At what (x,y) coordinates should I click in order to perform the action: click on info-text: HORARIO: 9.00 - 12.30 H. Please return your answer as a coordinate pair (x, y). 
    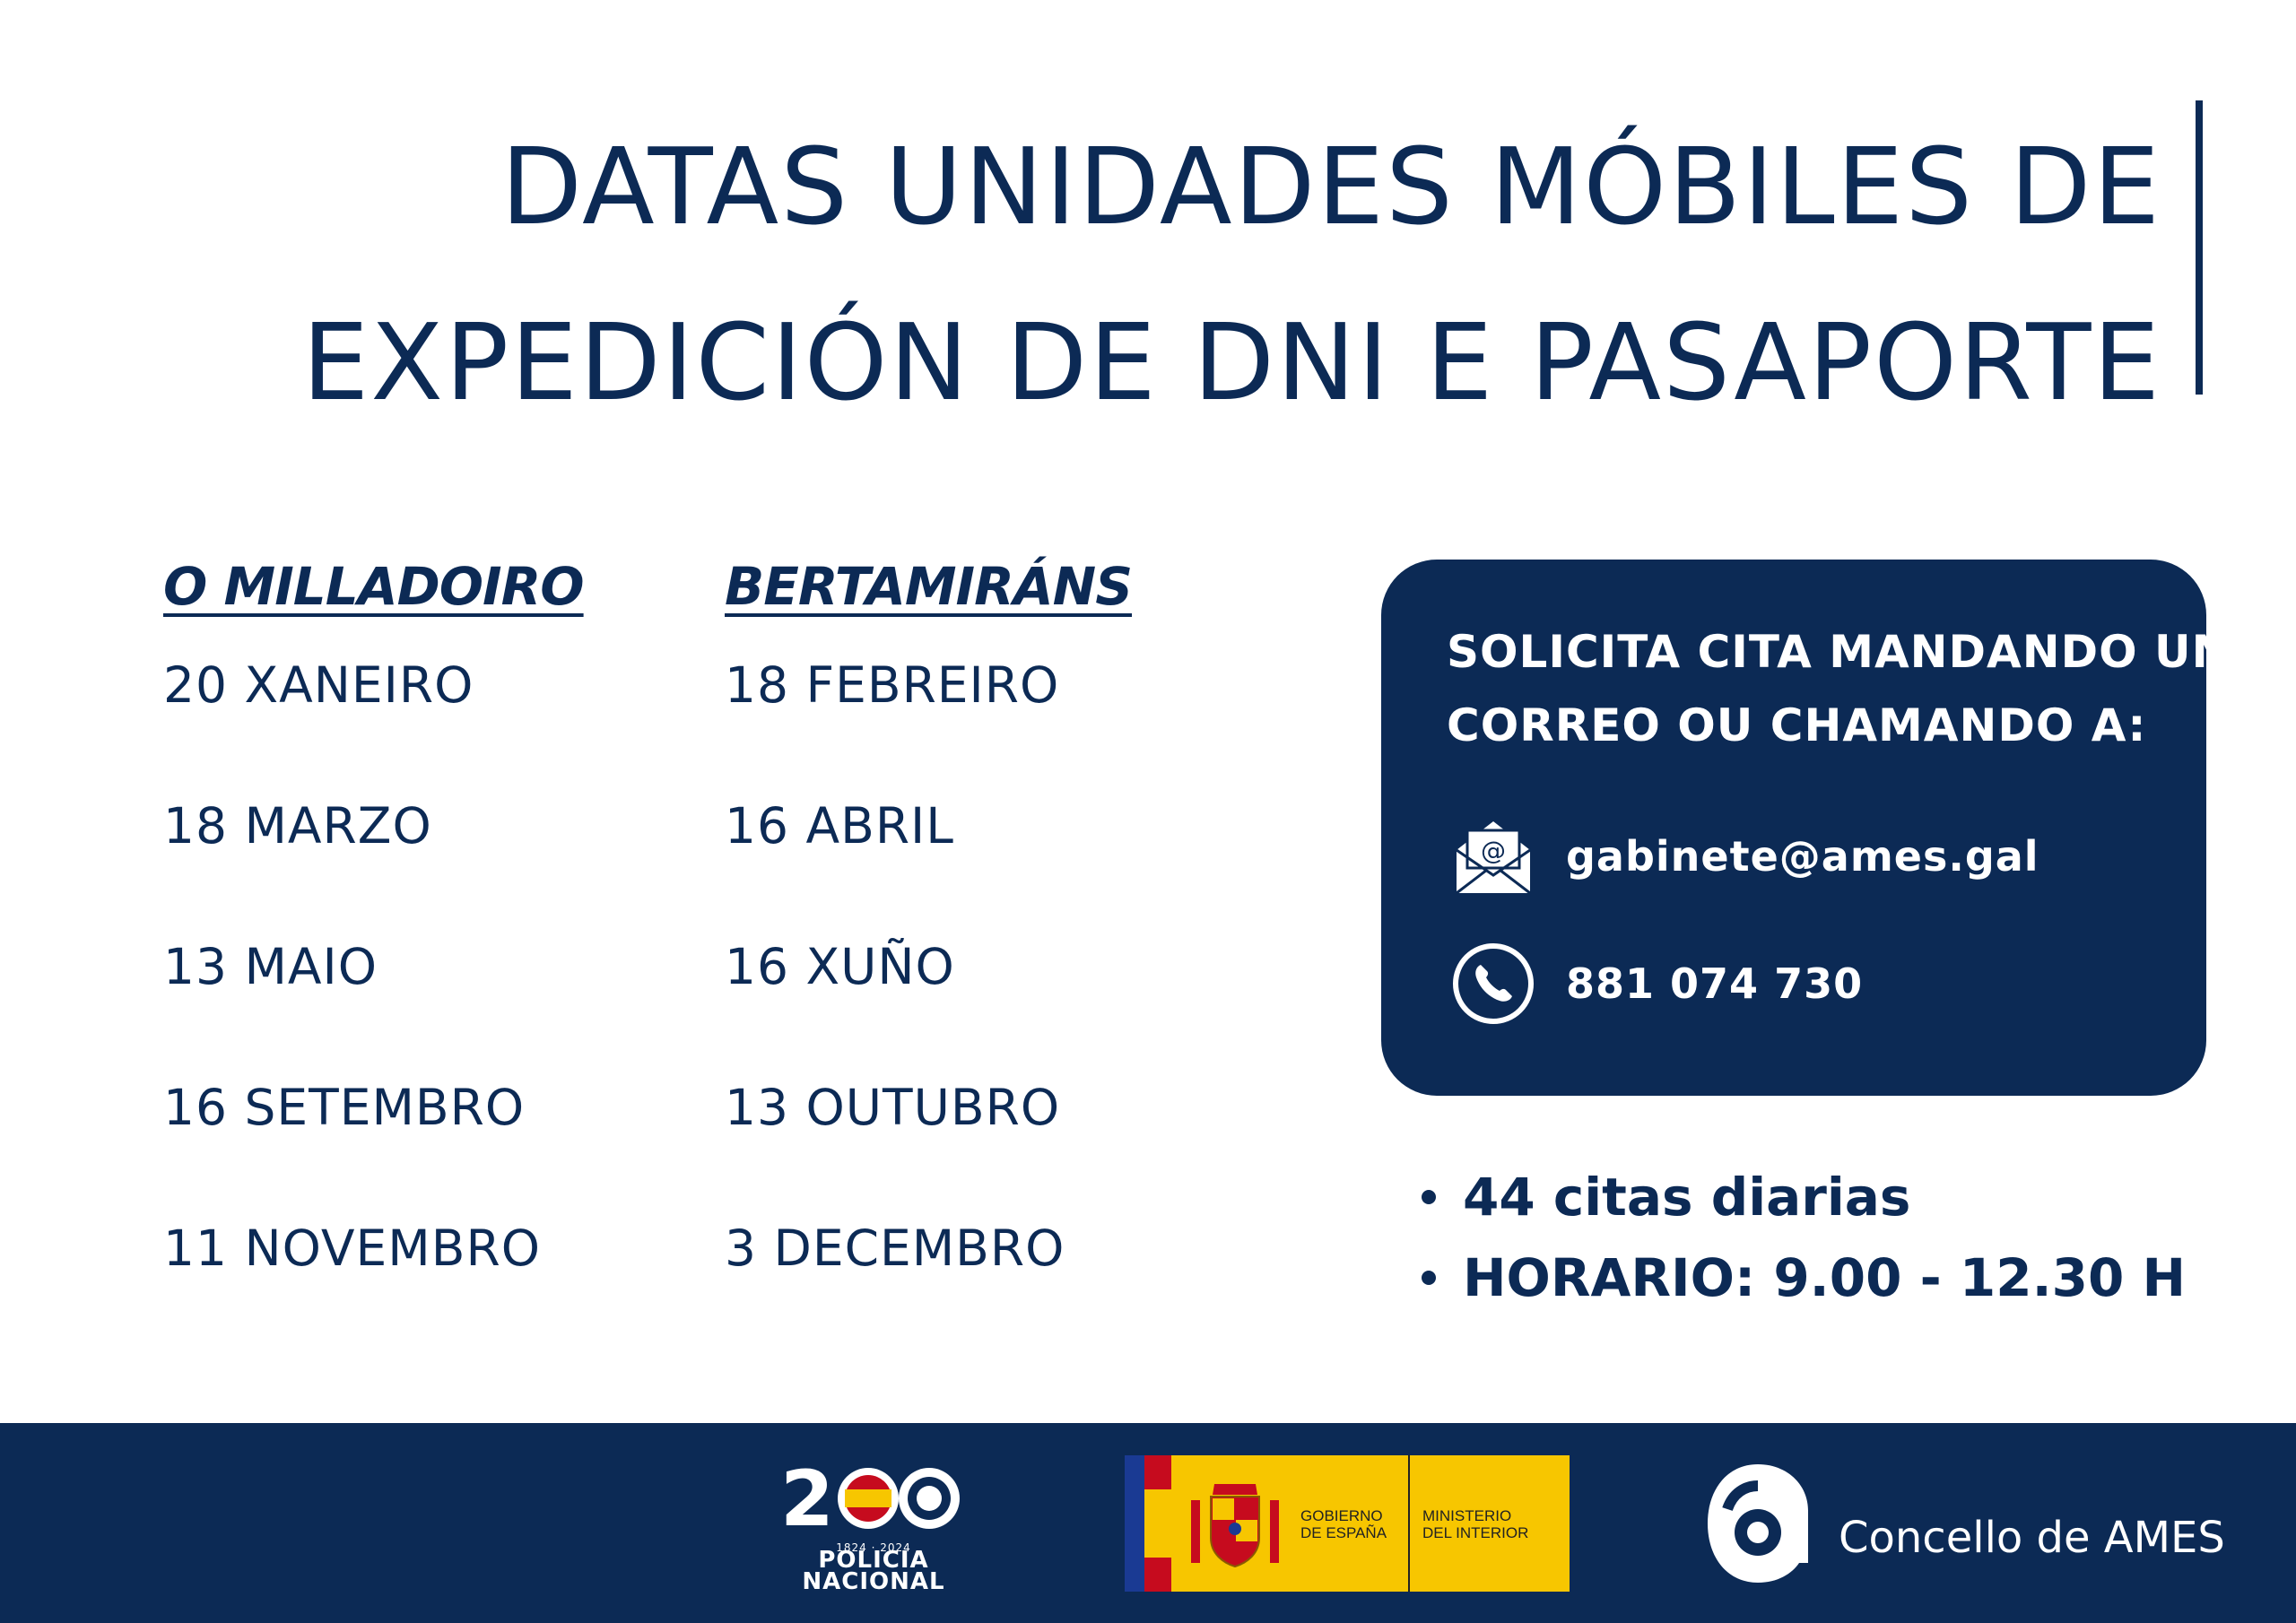
    Looking at the image, I should click on (1825, 1277).